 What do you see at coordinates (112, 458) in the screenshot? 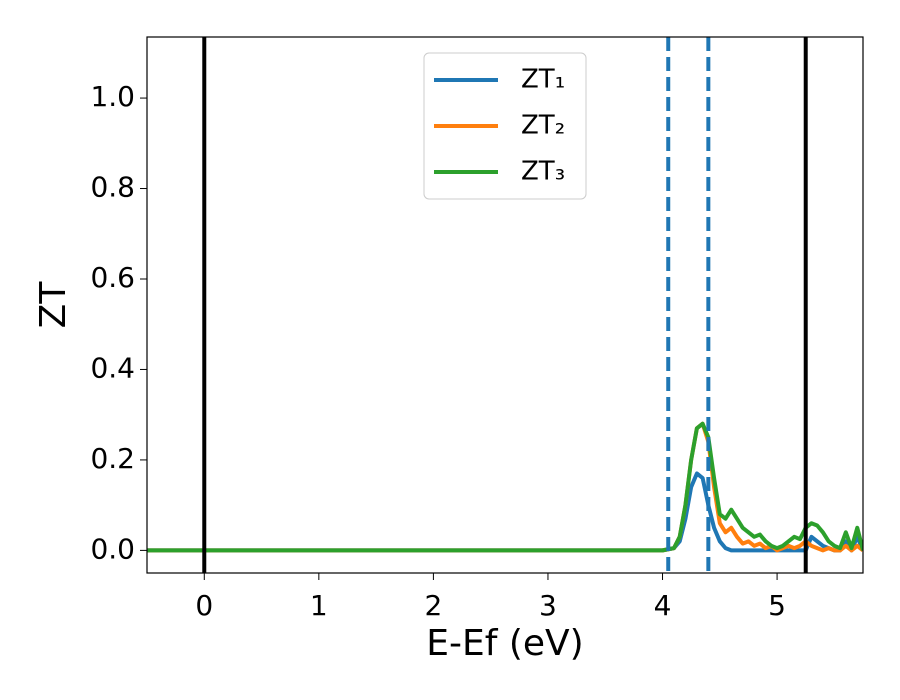
I see `y-tick-label: 0.2` at bounding box center [112, 458].